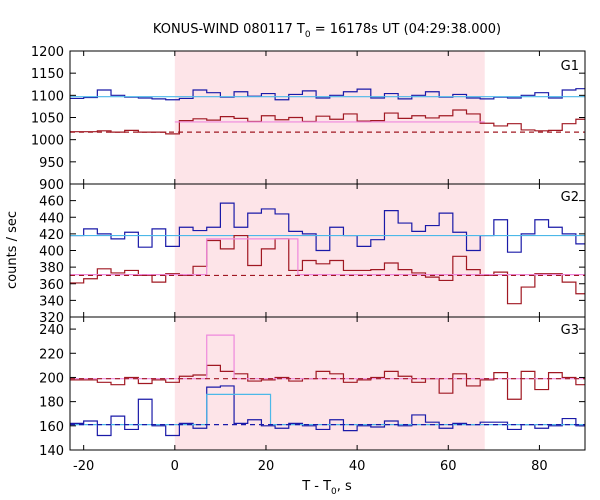  What do you see at coordinates (47, 96) in the screenshot?
I see `y-tick-label: 1100` at bounding box center [47, 96].